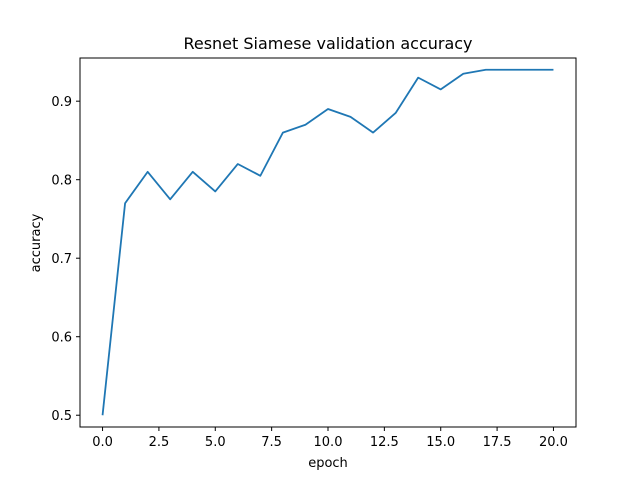 The height and width of the screenshot is (484, 640). What do you see at coordinates (159, 442) in the screenshot?
I see `x-tick-label: 2.5` at bounding box center [159, 442].